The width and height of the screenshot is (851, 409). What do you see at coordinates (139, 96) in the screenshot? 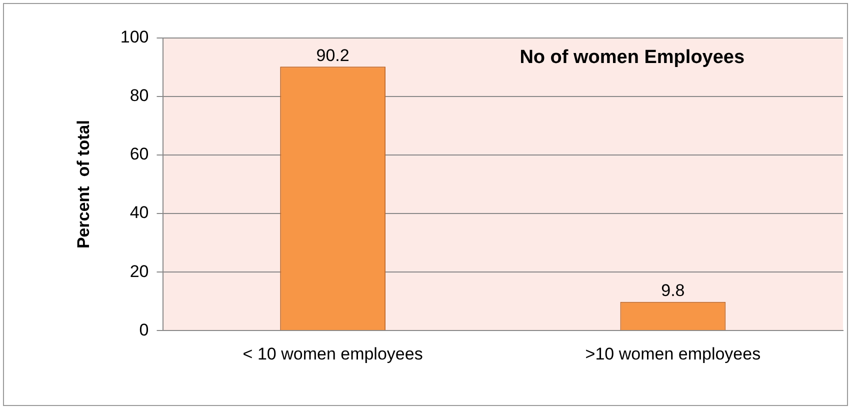
I see `y-tick-label: 80` at bounding box center [139, 96].